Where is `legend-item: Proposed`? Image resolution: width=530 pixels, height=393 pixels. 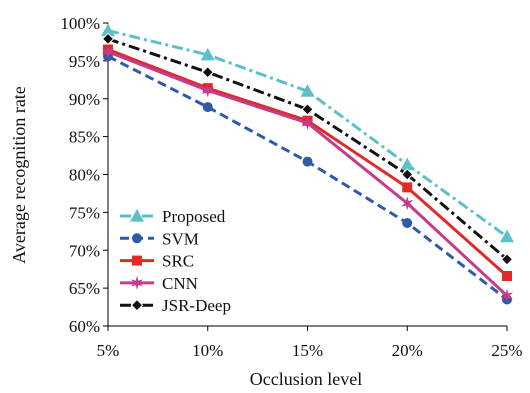 legend-item: Proposed is located at coordinates (173, 216).